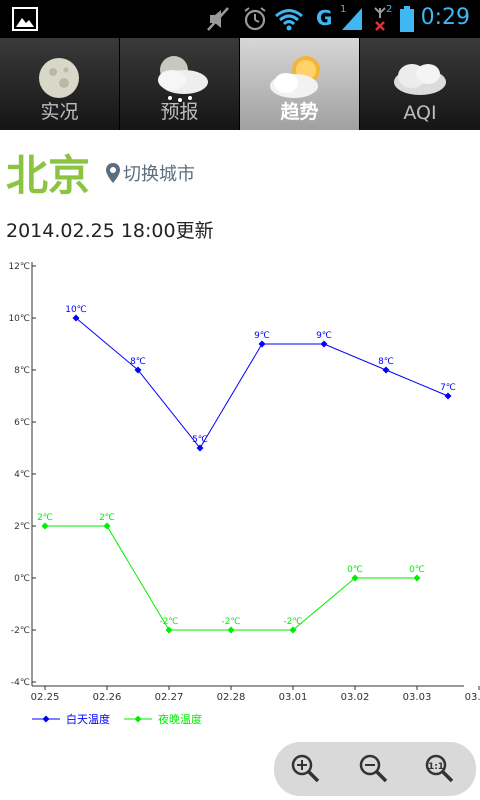  What do you see at coordinates (305, 768) in the screenshot?
I see `zoom-in-icon` at bounding box center [305, 768].